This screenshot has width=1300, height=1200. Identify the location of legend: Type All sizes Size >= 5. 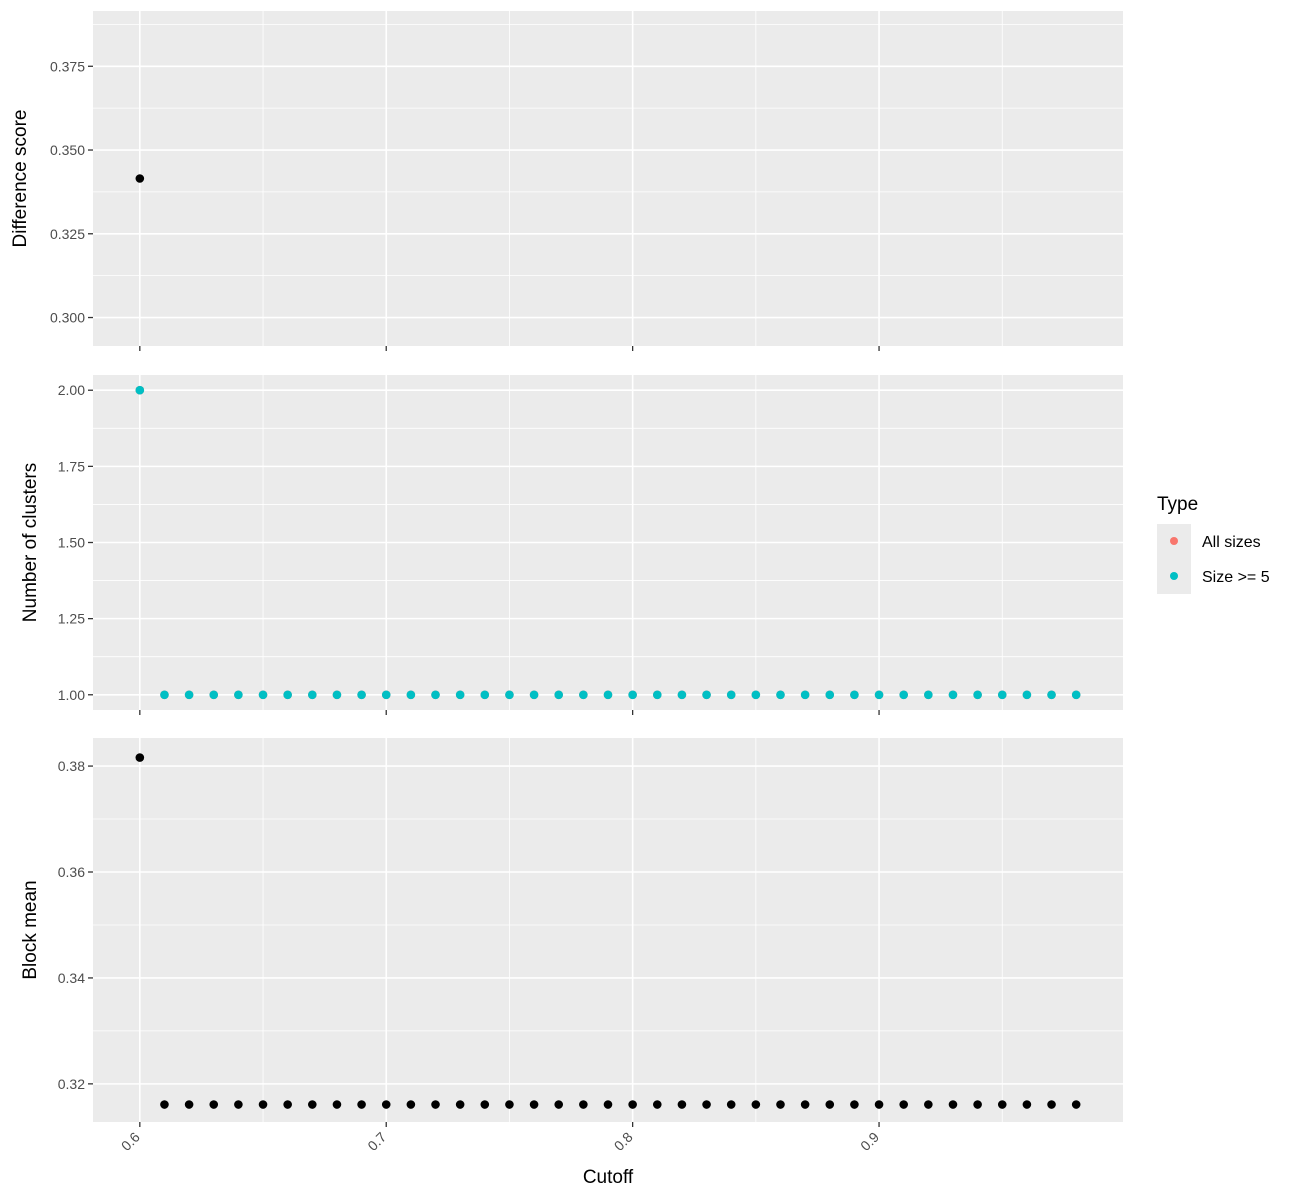
(1213, 544).